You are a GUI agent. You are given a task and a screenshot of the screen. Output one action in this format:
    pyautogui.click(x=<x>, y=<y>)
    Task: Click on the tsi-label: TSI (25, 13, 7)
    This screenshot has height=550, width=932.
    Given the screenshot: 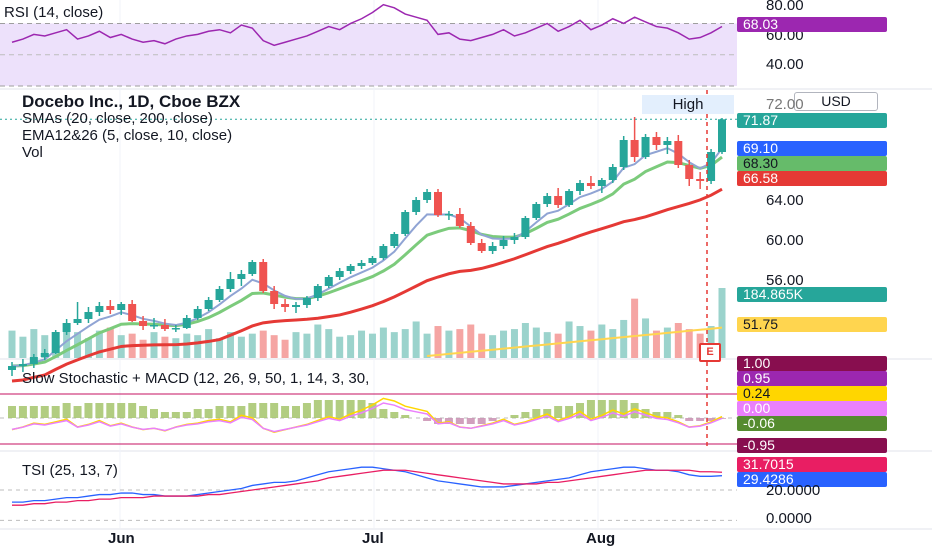 What is the action you would take?
    pyautogui.click(x=70, y=470)
    